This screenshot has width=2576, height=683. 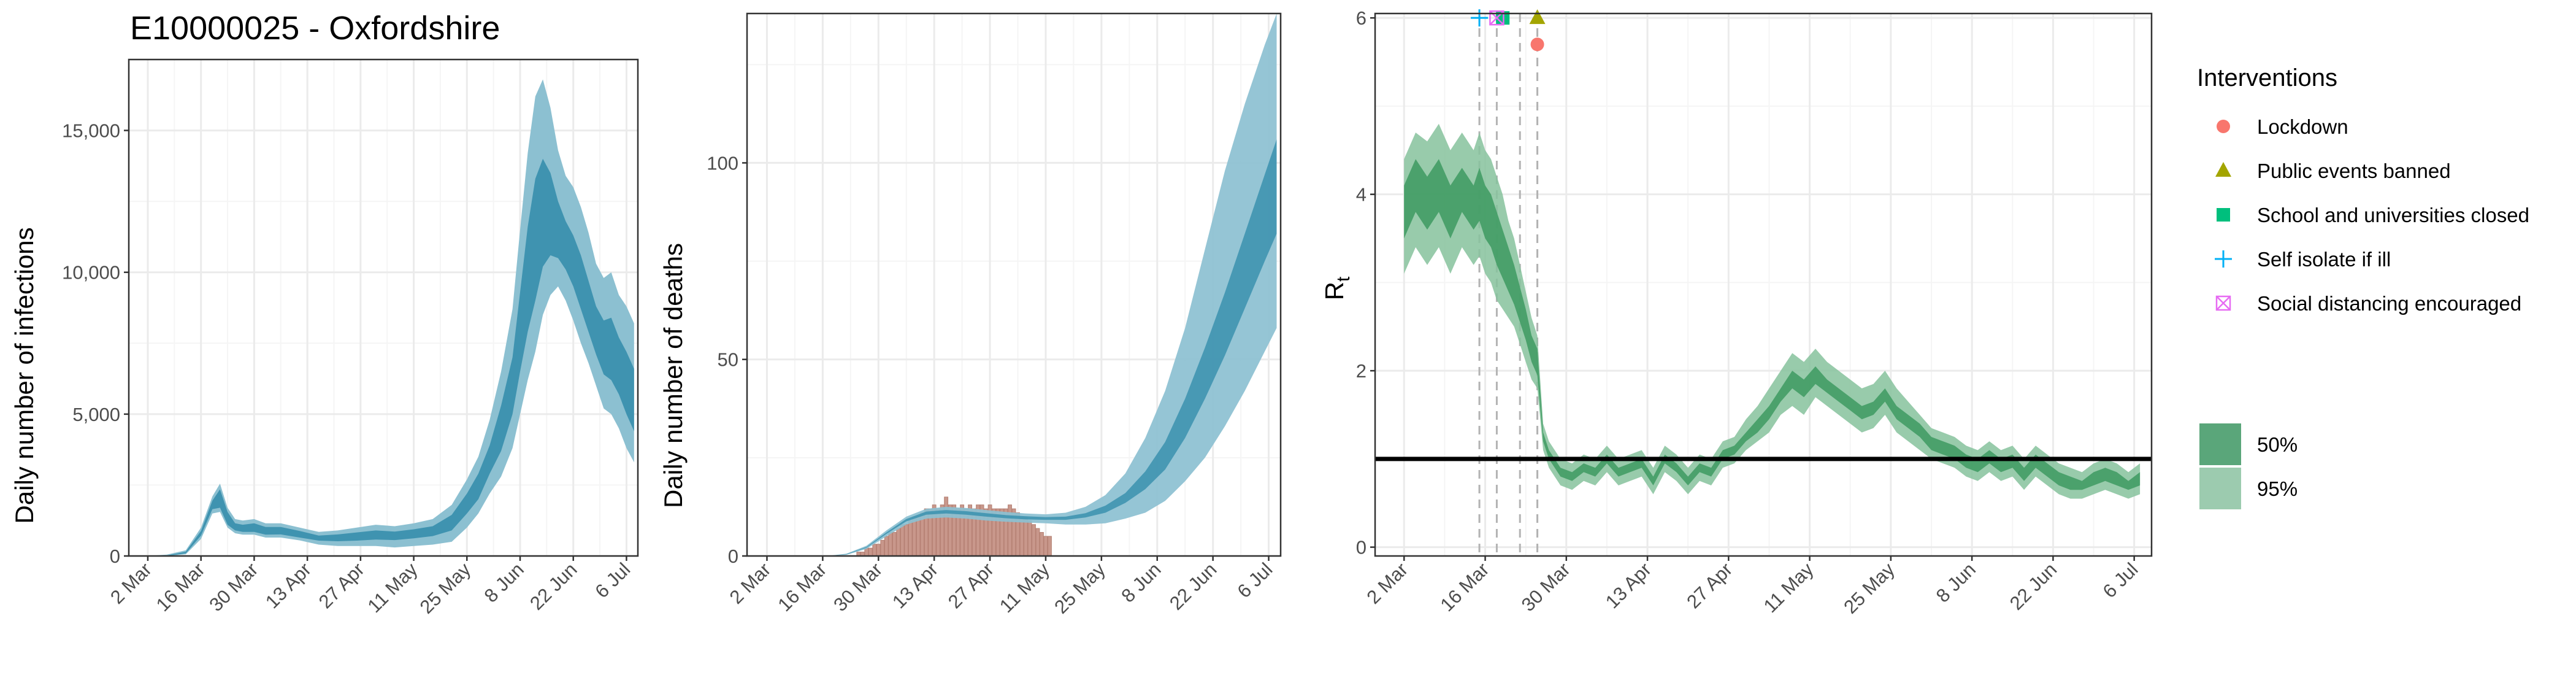 I want to click on intervention-marker-lockdown, so click(x=1537, y=44).